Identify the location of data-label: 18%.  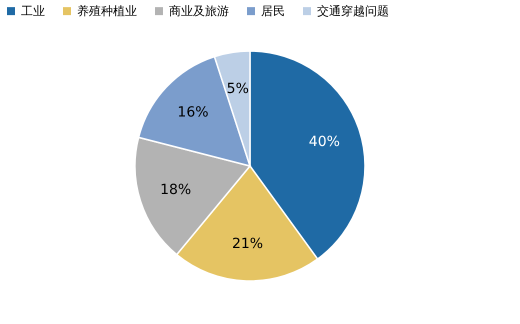
(176, 190).